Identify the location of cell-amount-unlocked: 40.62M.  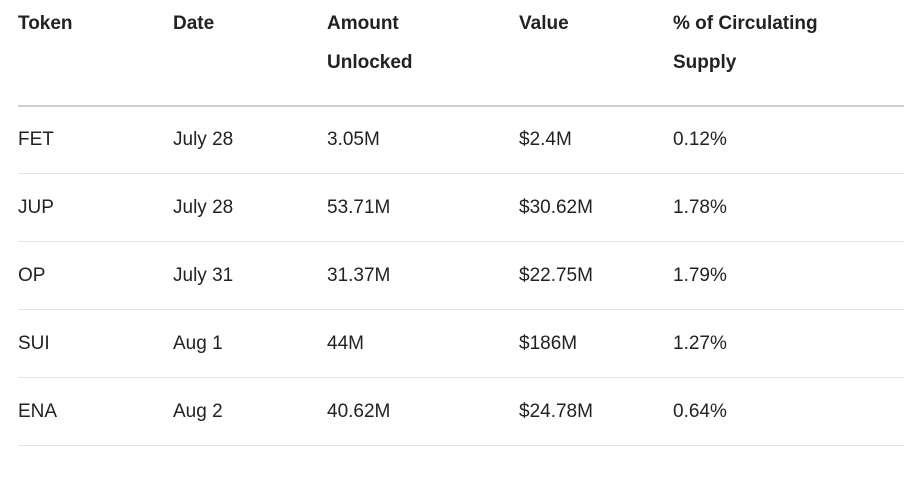
(423, 411).